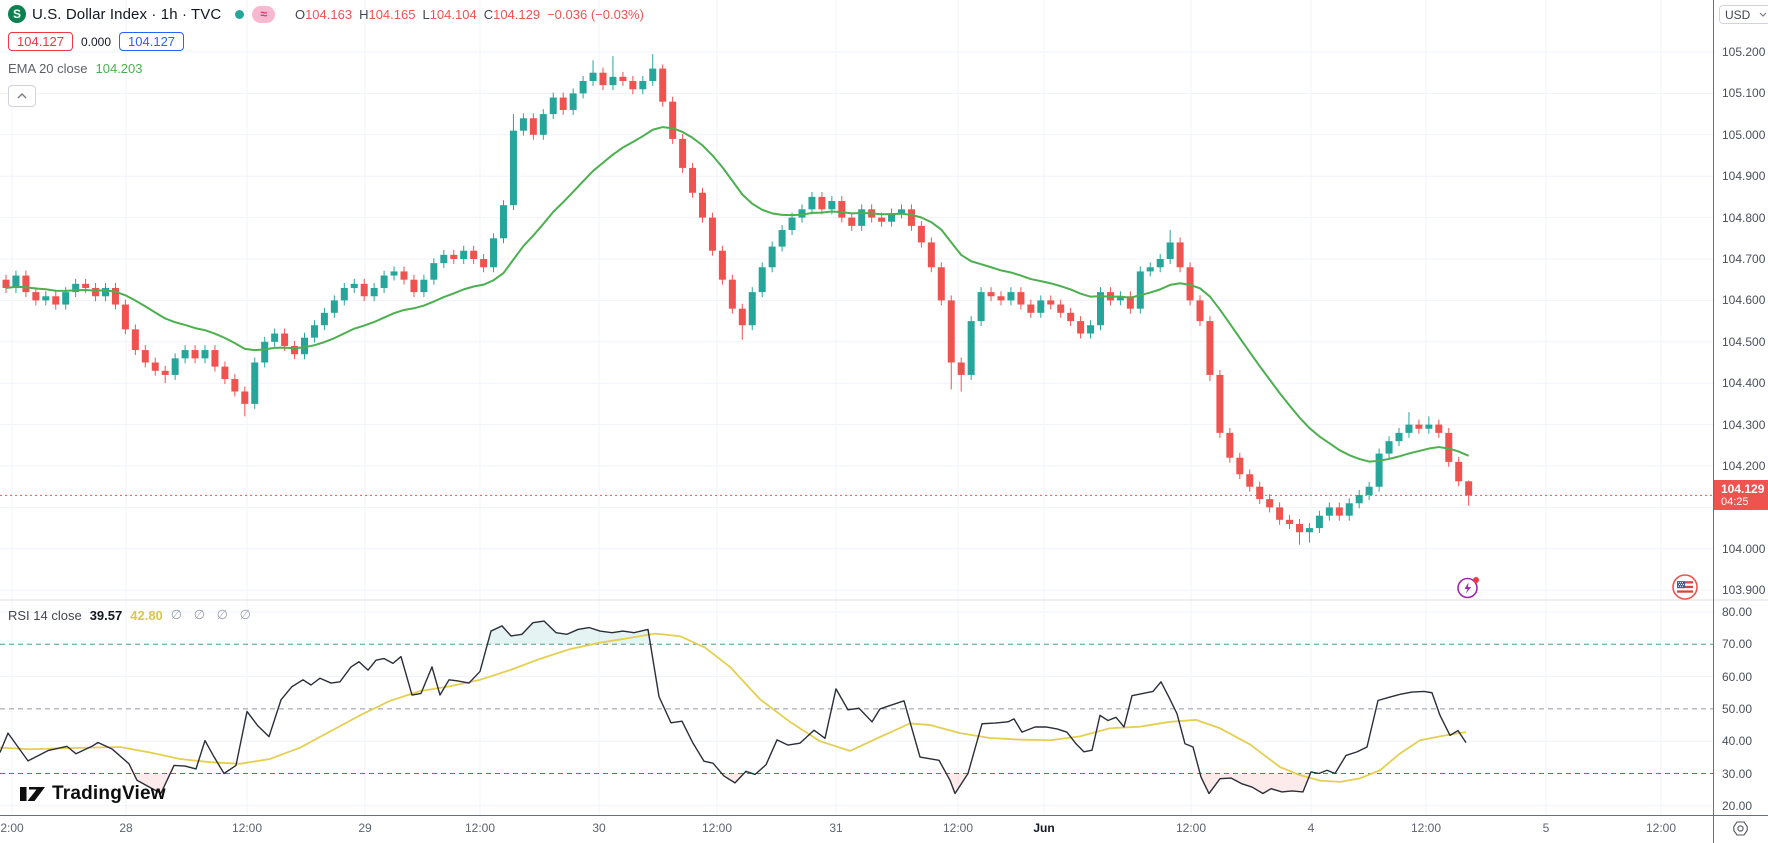 The width and height of the screenshot is (1768, 843). I want to click on price-axis-label: 104.000, so click(1744, 548).